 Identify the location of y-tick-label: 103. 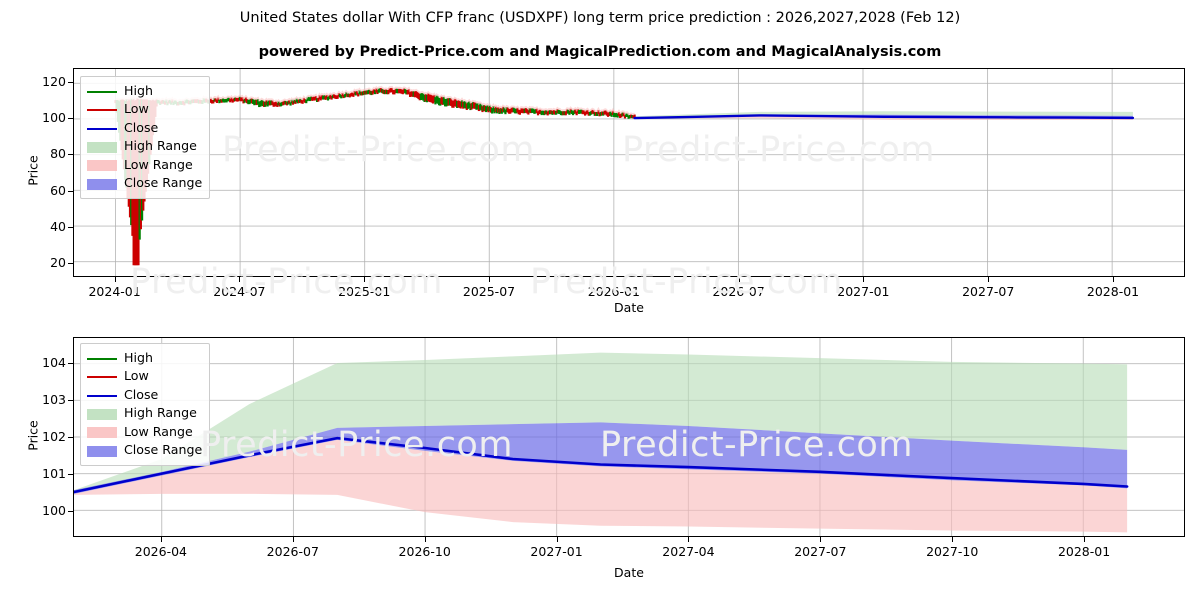
(54, 399).